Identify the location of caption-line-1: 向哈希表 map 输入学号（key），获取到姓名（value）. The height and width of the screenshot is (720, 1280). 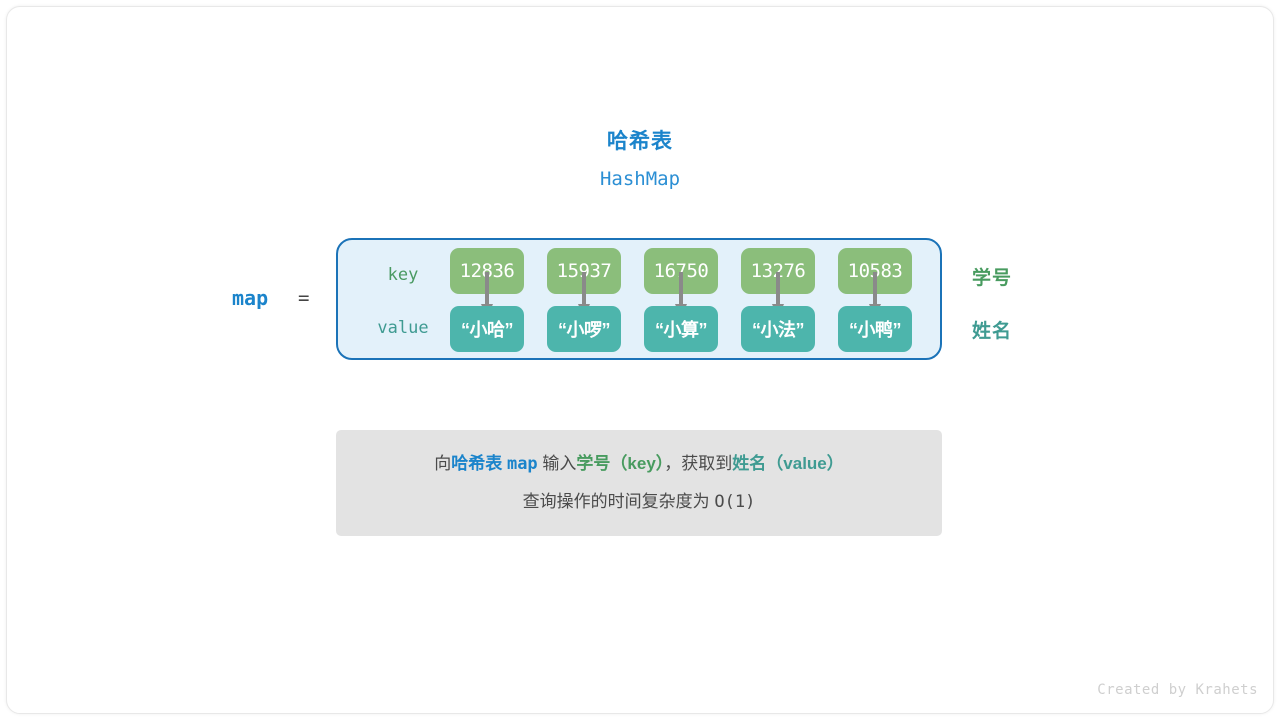
(639, 464).